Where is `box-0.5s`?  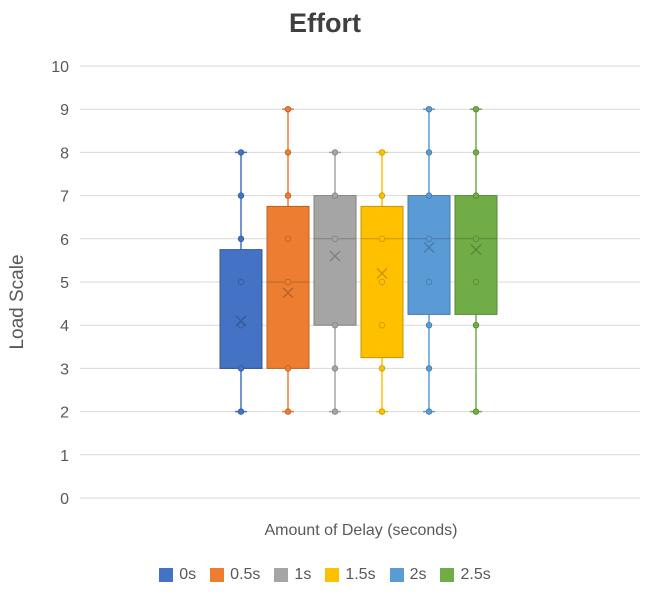 box-0.5s is located at coordinates (288, 287).